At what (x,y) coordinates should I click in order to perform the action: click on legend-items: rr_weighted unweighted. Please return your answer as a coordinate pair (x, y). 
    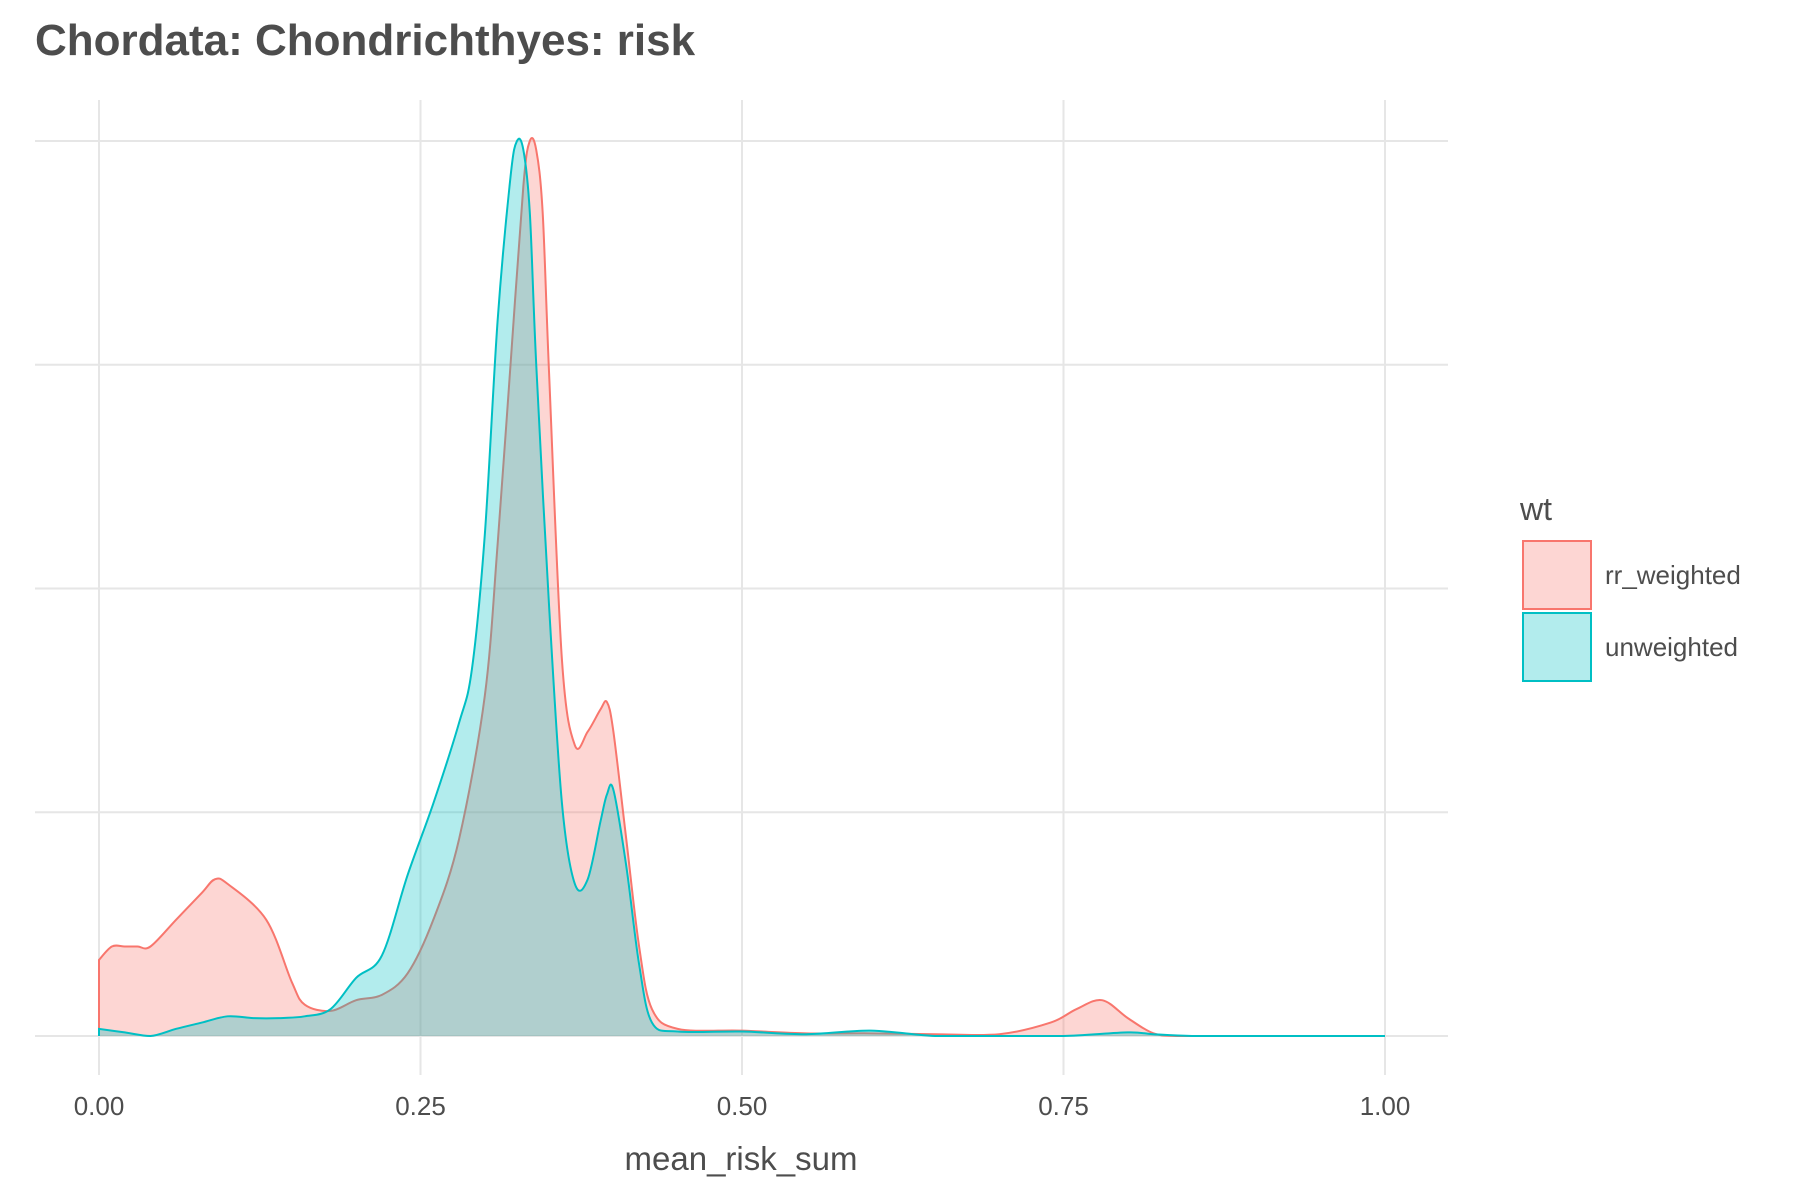
    Looking at the image, I should click on (1631, 611).